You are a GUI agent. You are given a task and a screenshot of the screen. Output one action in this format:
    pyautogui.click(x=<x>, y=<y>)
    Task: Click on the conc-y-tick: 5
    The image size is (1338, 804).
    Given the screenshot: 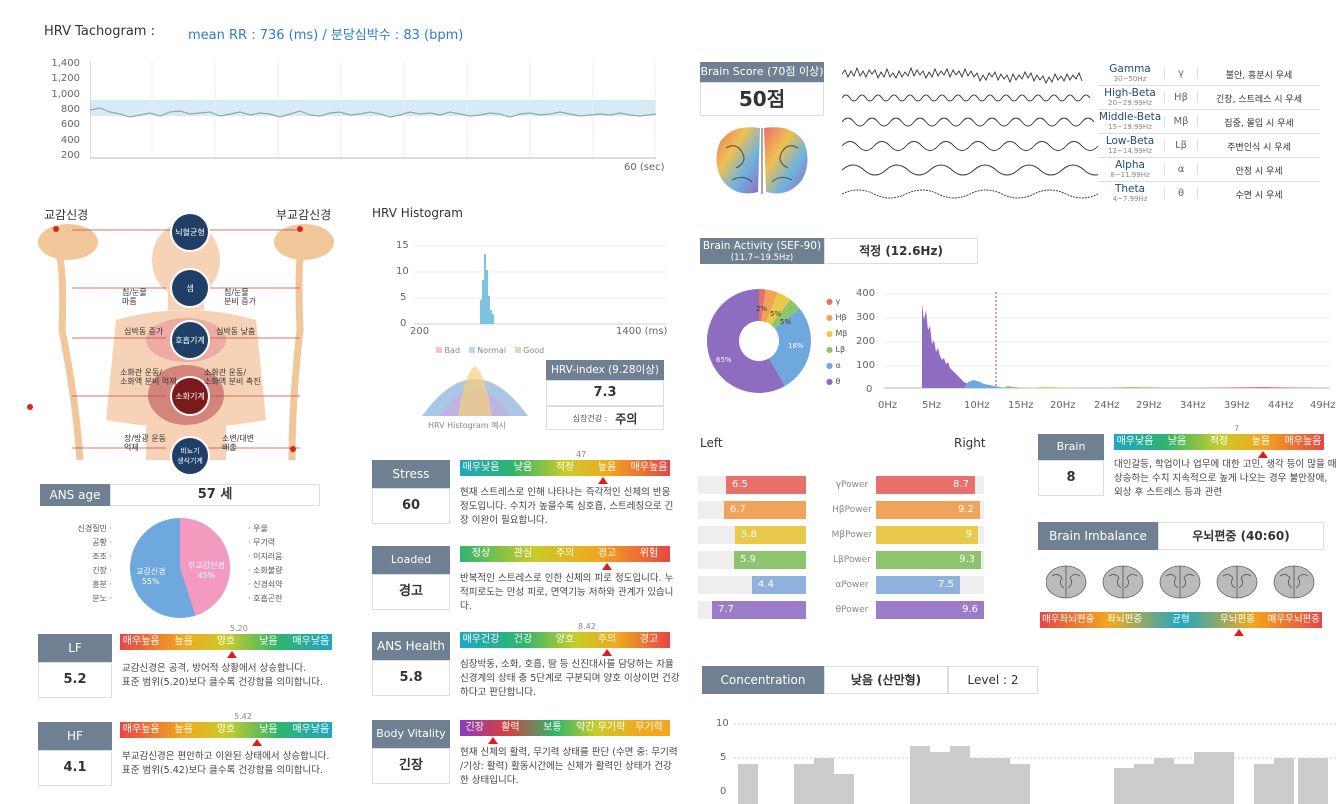 What is the action you would take?
    pyautogui.click(x=723, y=757)
    